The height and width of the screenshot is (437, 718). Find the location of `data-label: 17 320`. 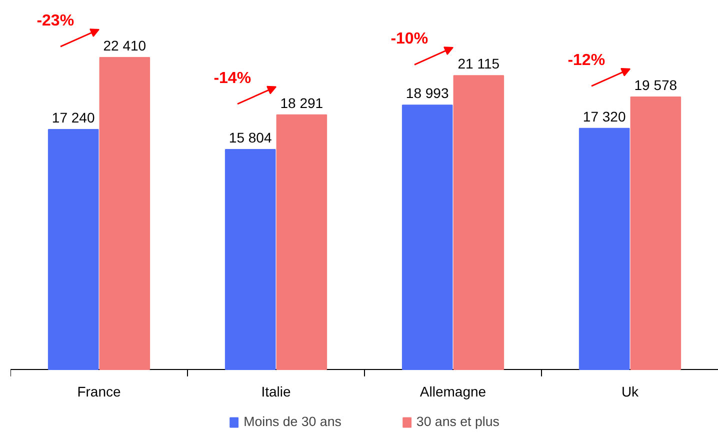

data-label: 17 320 is located at coordinates (604, 116).